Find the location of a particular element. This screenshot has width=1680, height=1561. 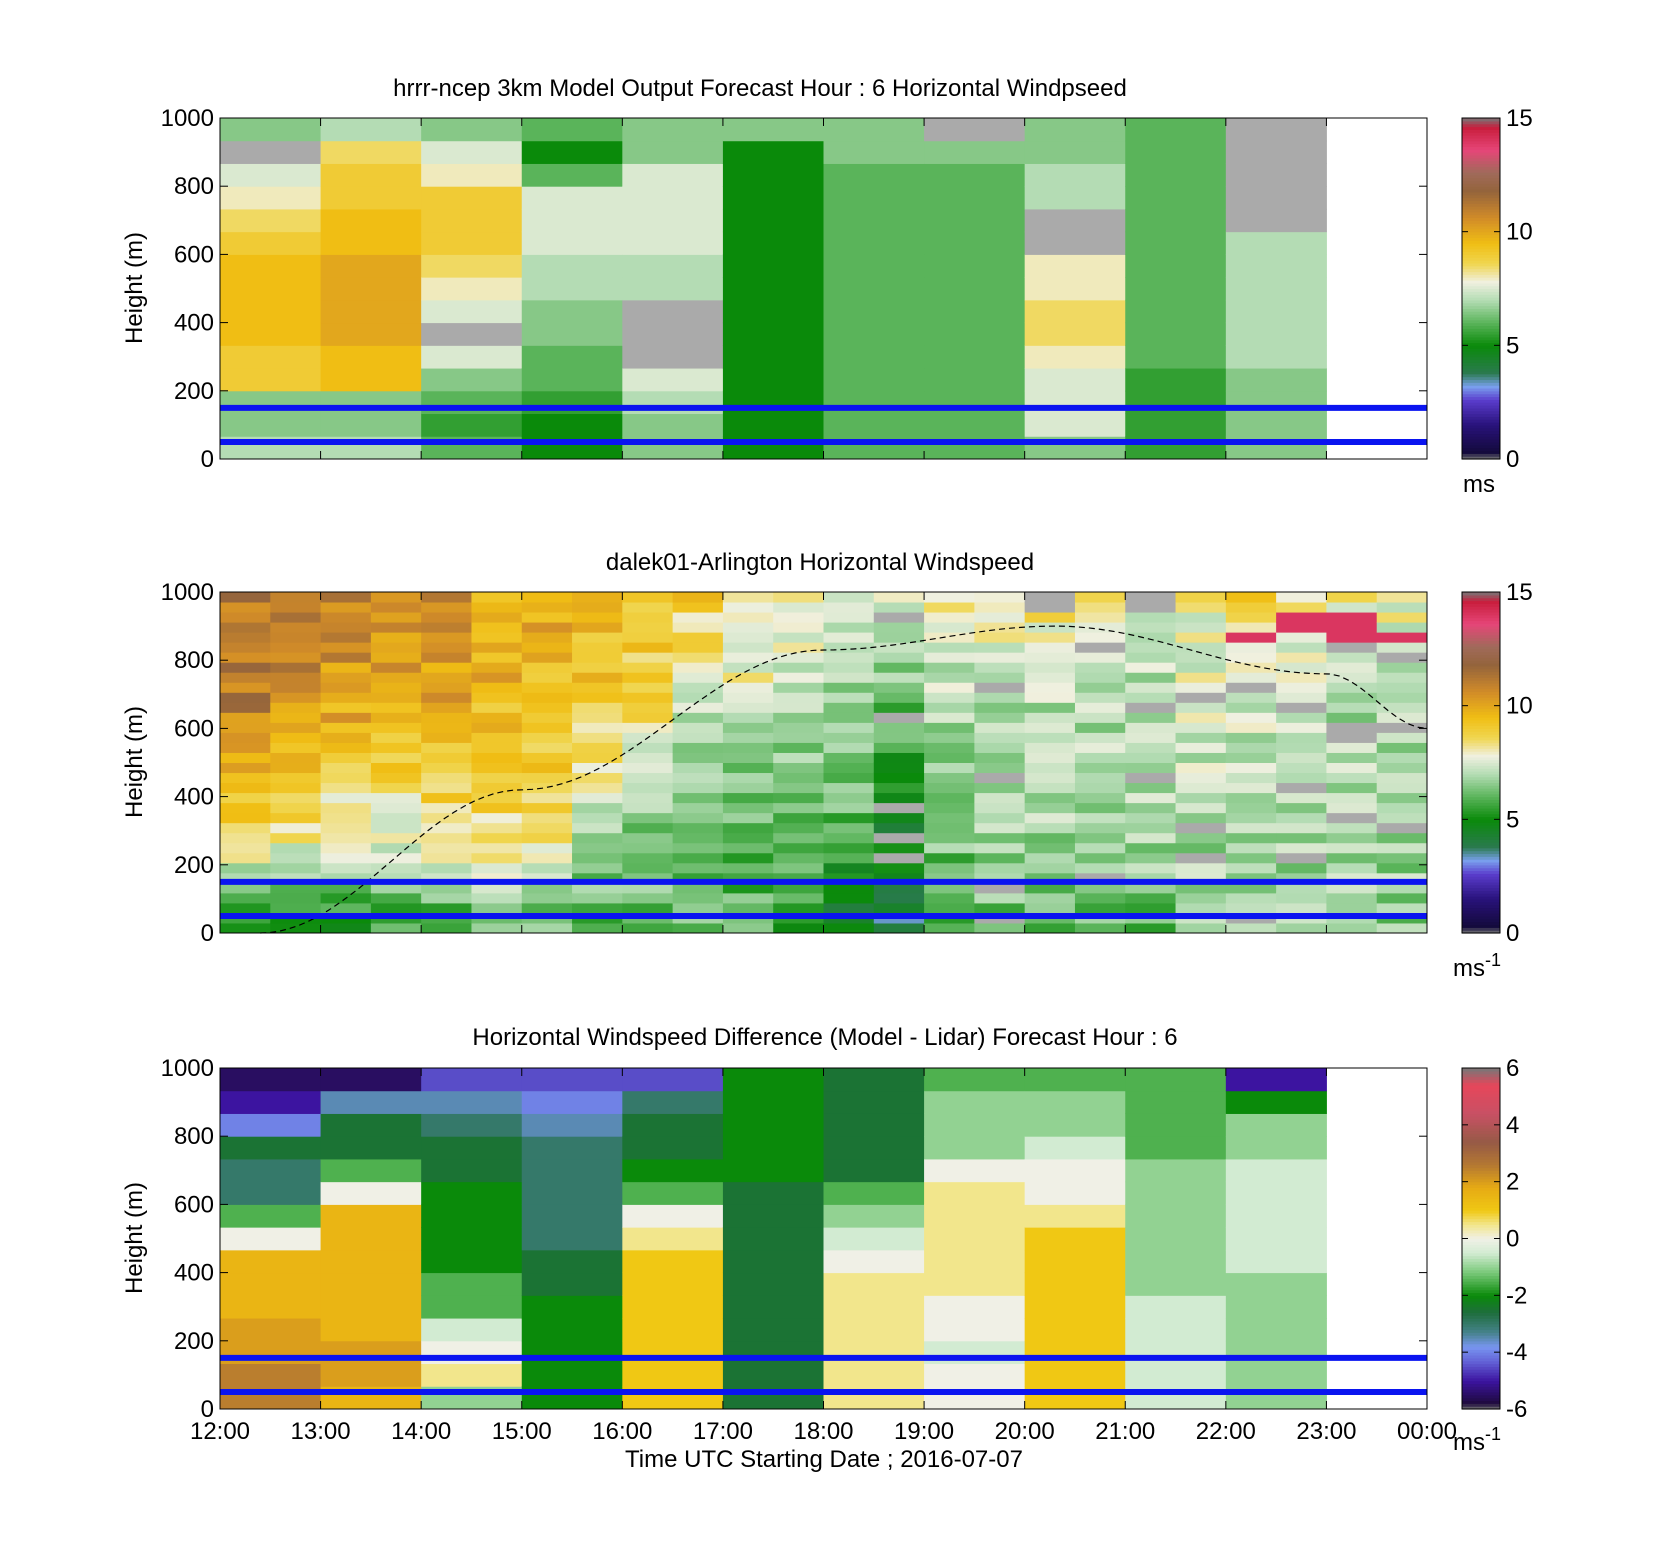

y-tick-label: 200 is located at coordinates (194, 1341).